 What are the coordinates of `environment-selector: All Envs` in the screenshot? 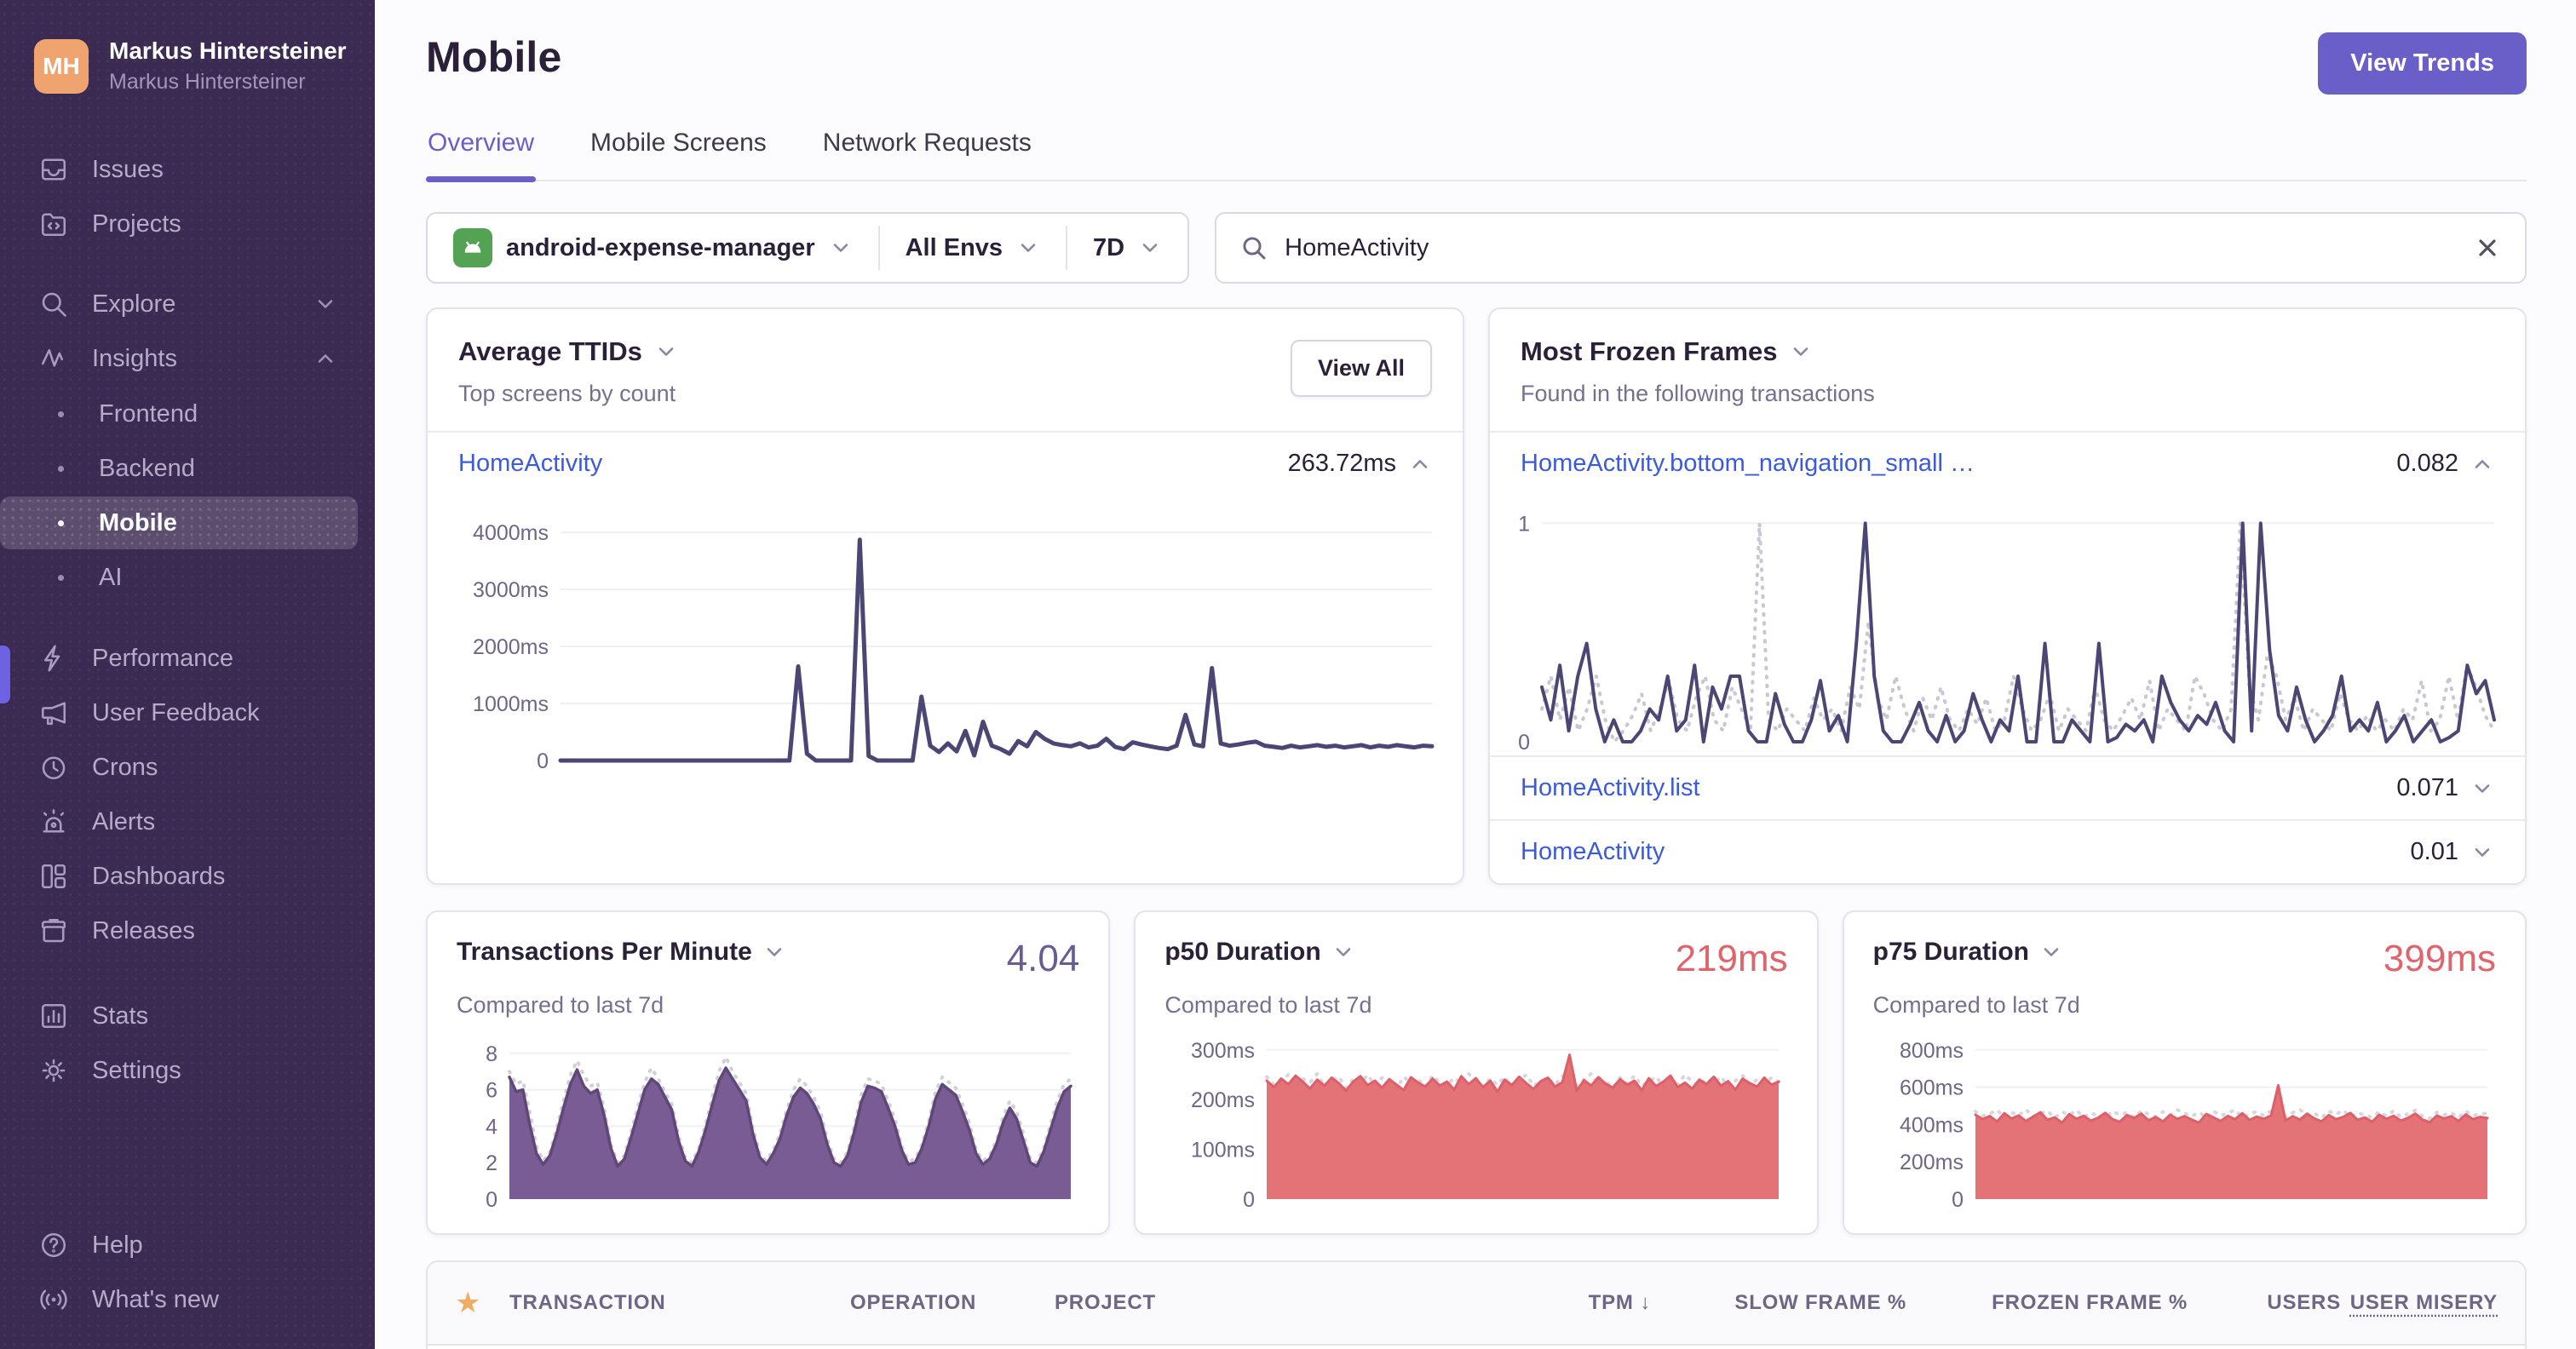 It's located at (973, 248).